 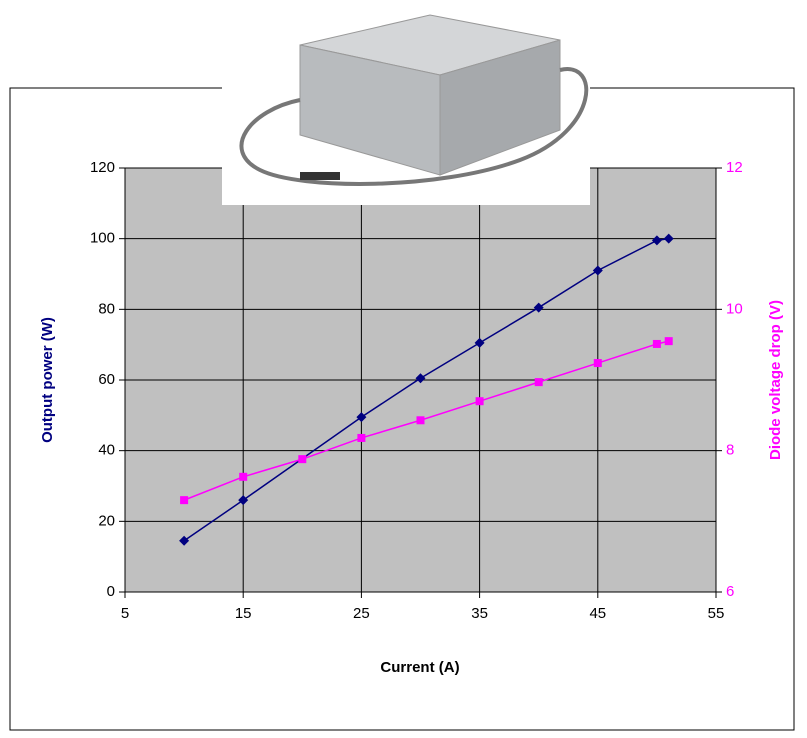 I want to click on y2-tick-label: 8, so click(x=730, y=450).